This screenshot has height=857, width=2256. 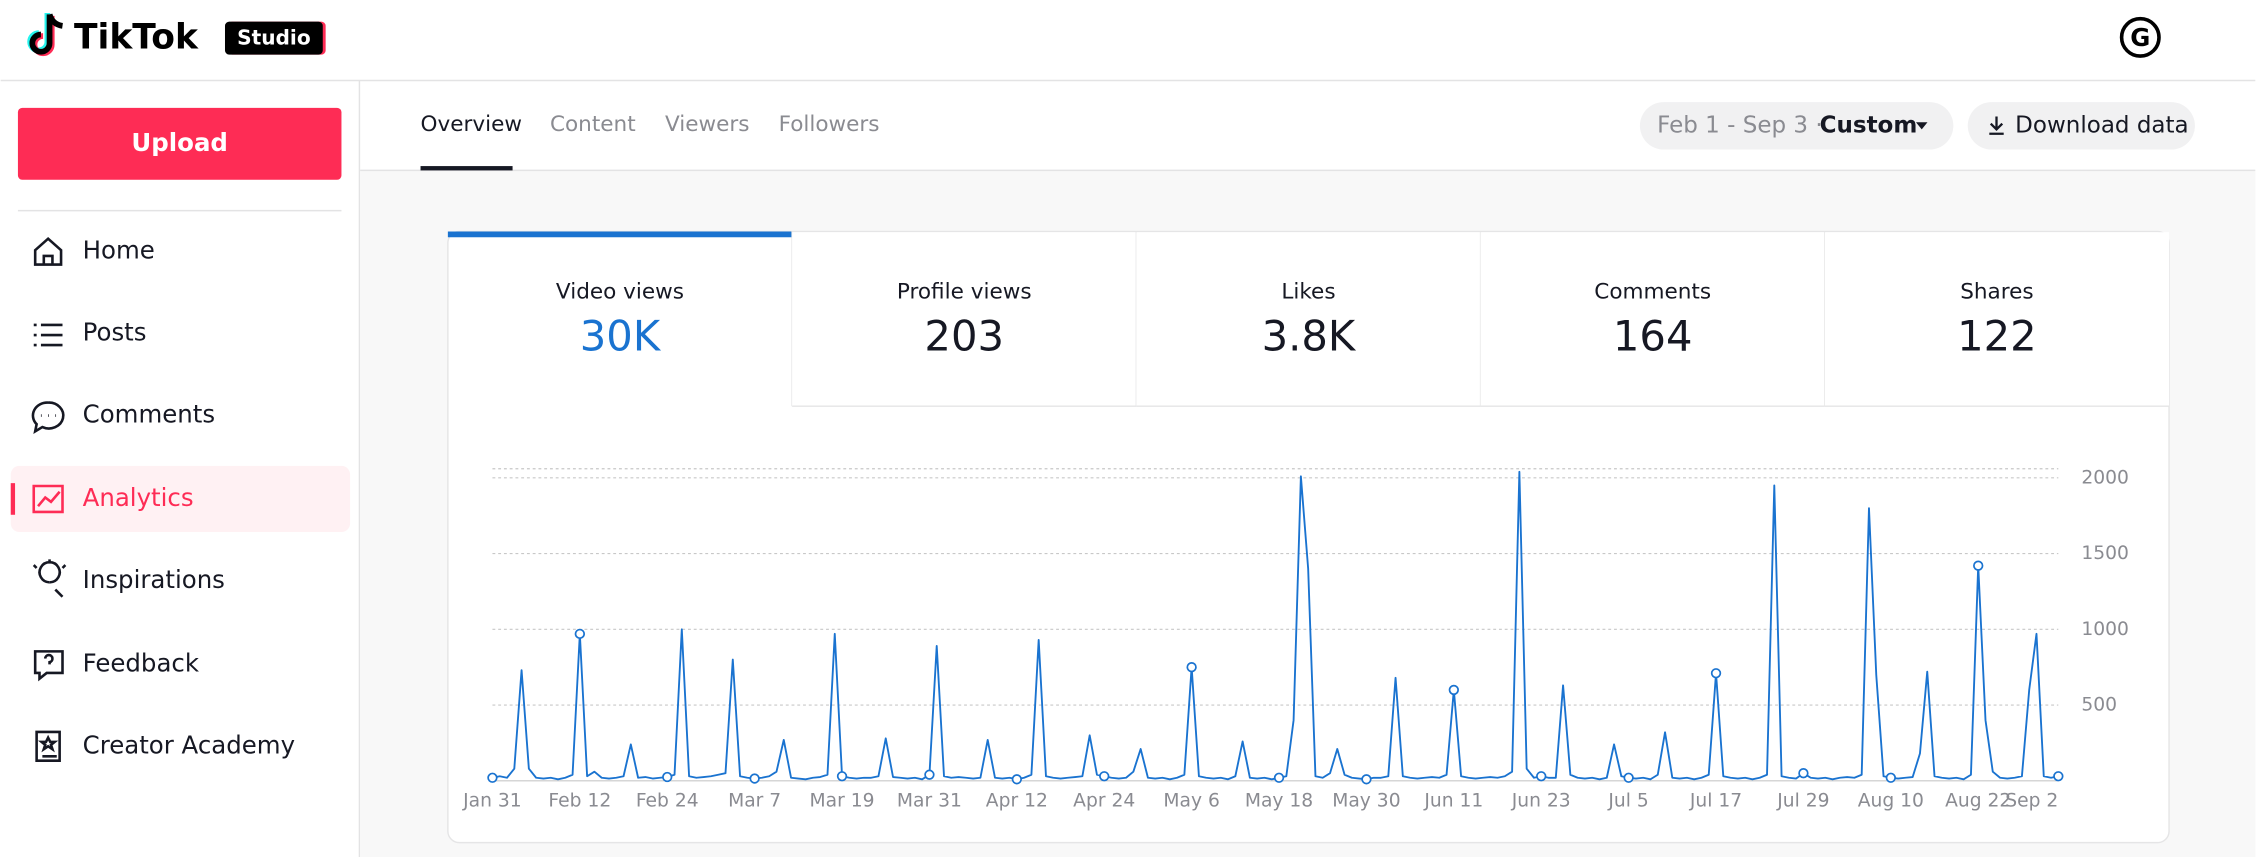 I want to click on active-item-bg, so click(x=180, y=499).